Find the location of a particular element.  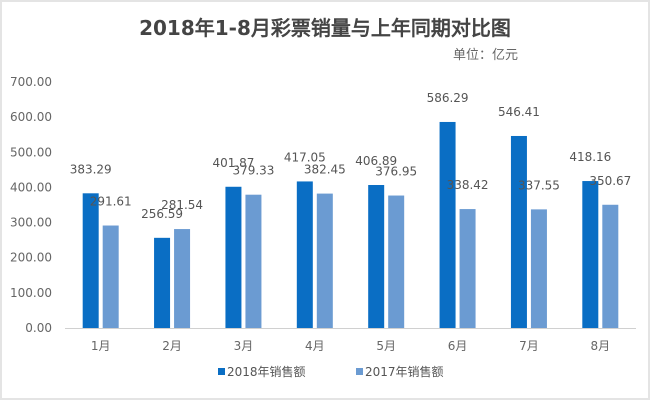

x-tick-label: 4月 is located at coordinates (315, 346).